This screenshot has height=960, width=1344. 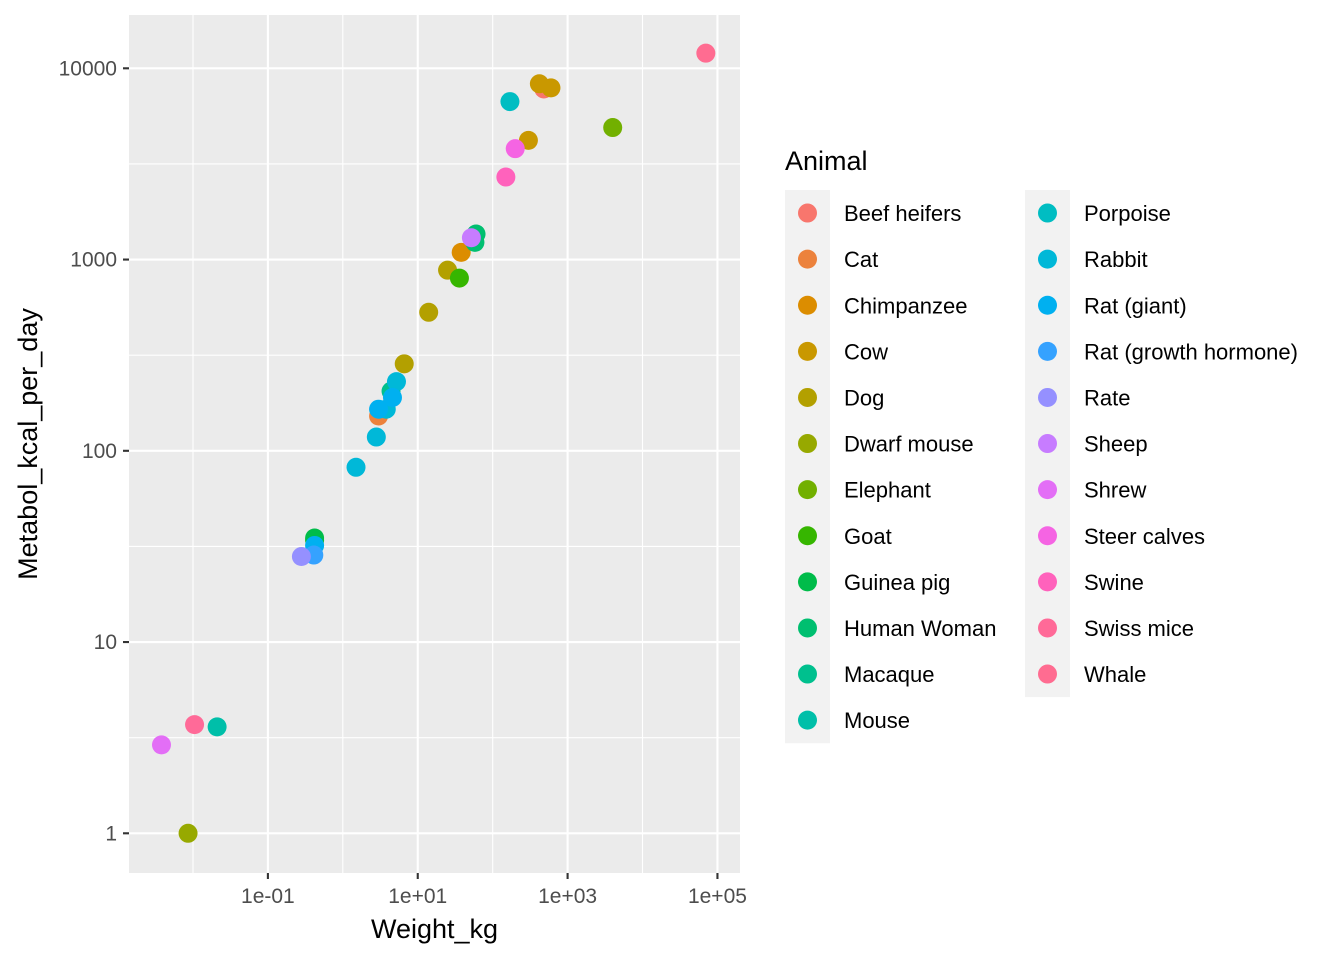 I want to click on legend-label: Beef heifers, so click(x=902, y=213).